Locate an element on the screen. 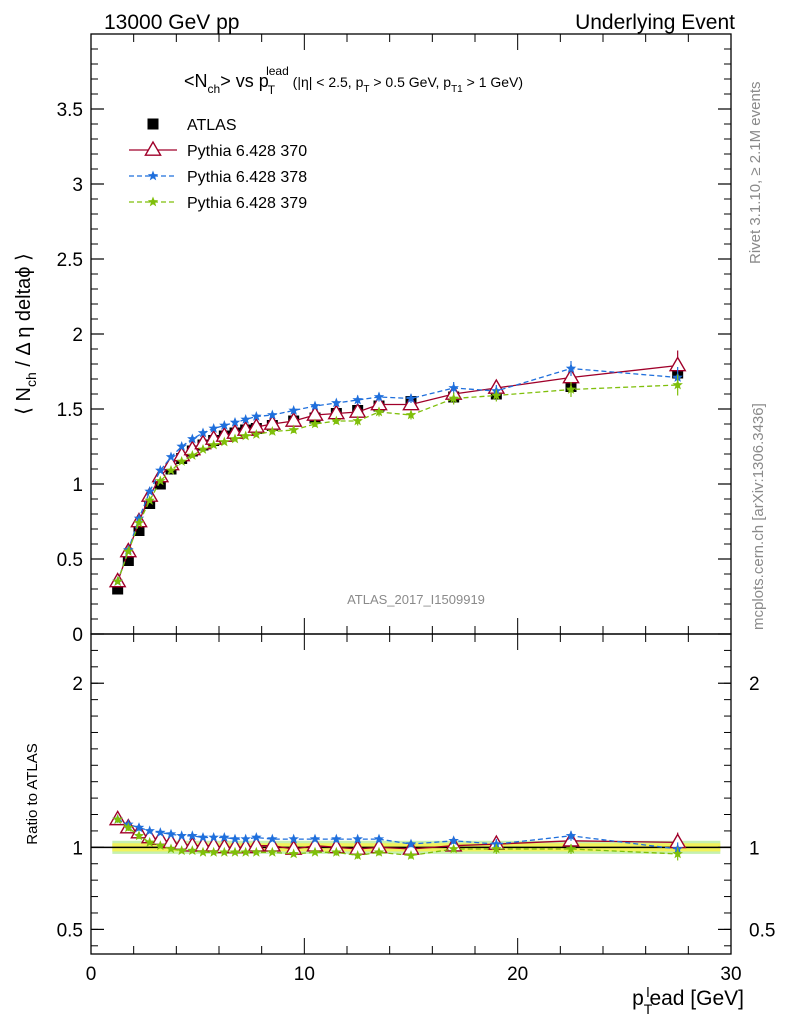  legend-entry: Pythia 6.428 379 is located at coordinates (218, 203).